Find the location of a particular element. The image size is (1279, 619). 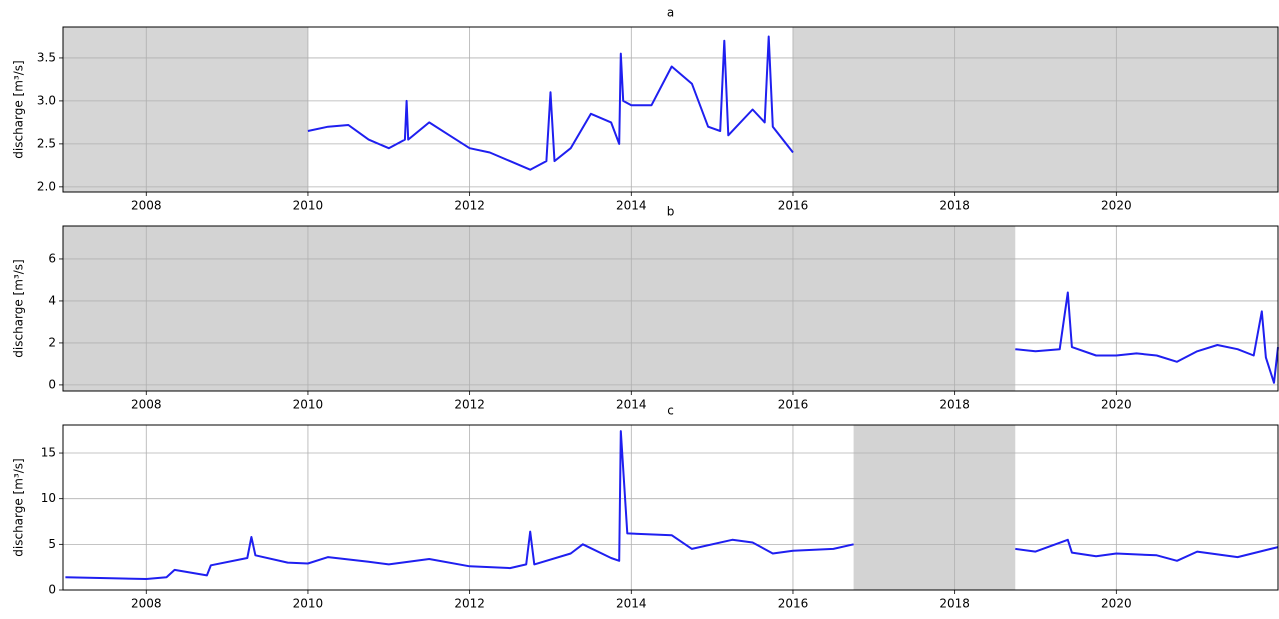

y-tick-label: 10 is located at coordinates (48, 498).